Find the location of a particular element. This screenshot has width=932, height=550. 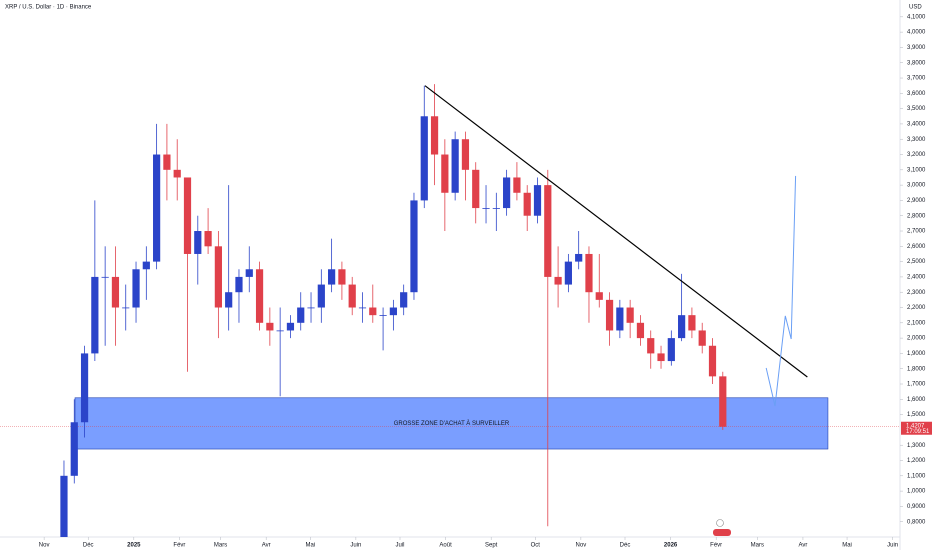

y-tick-label: 1,8000 is located at coordinates (916, 369).